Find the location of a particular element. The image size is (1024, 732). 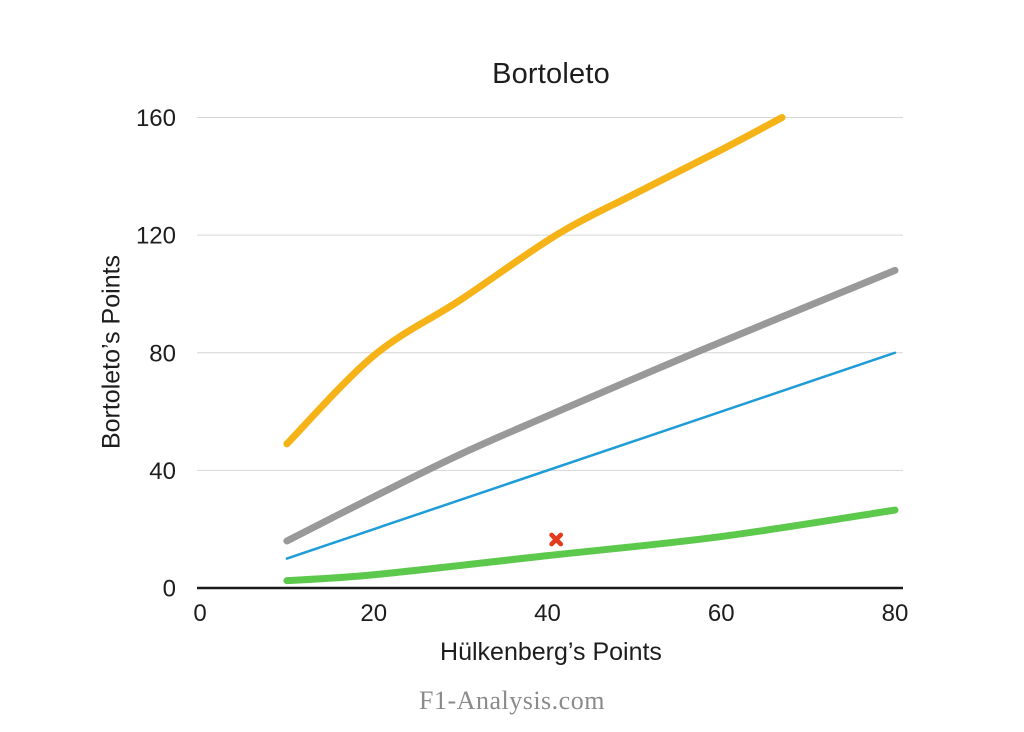

y-tick-label-120: 120 is located at coordinates (156, 236).